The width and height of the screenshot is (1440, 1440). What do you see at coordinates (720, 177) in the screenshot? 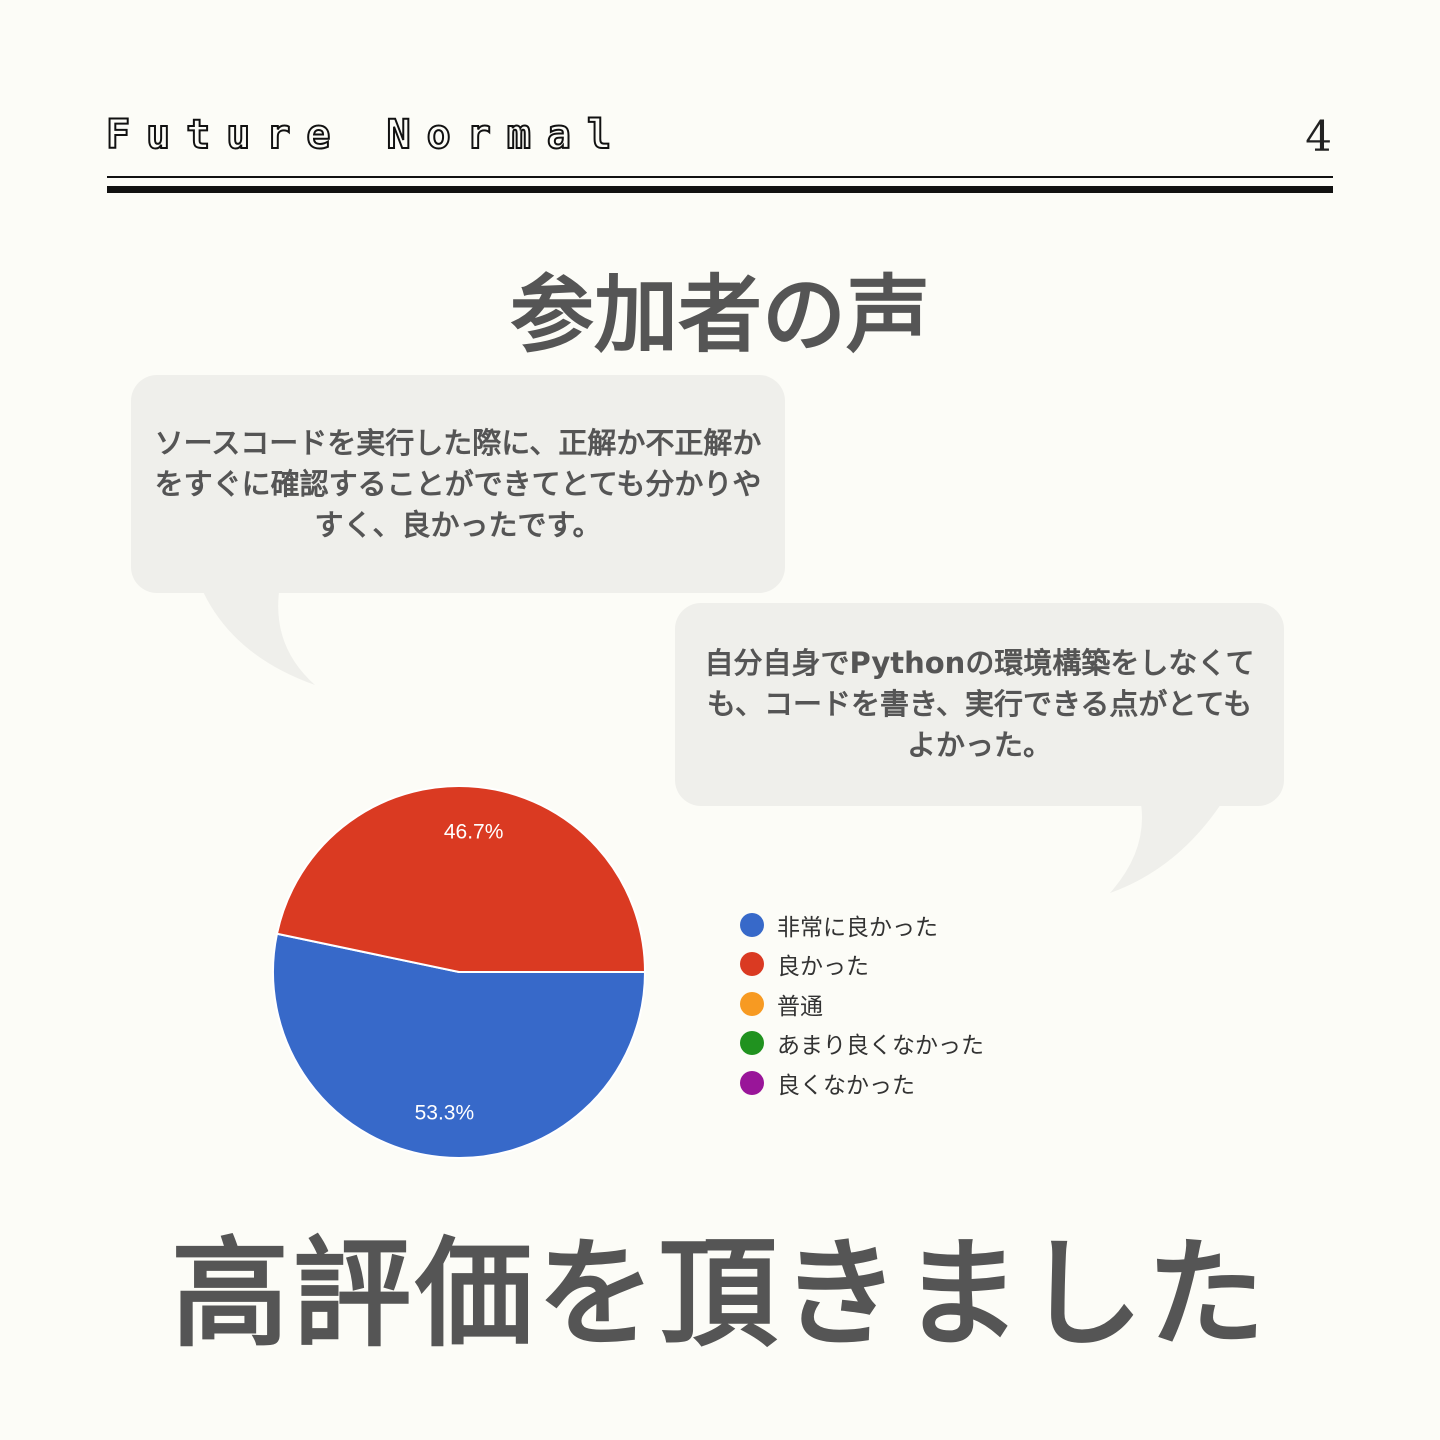
I see `header-rule-thin` at bounding box center [720, 177].